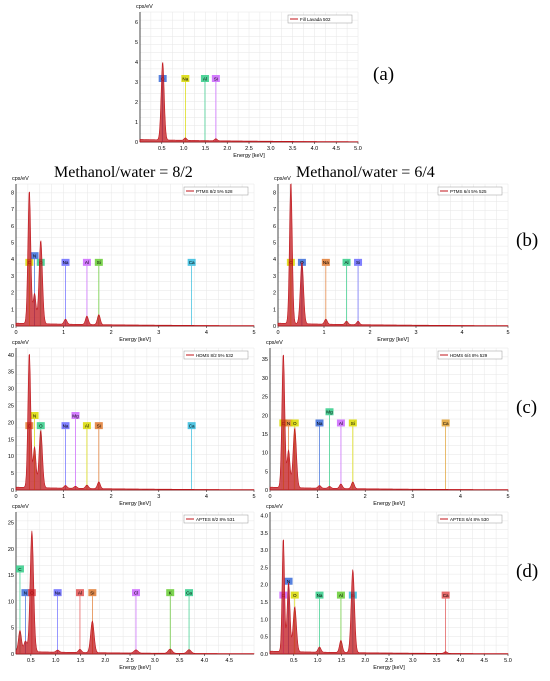  Describe the element at coordinates (215, 519) in the screenshot. I see `legend-label: APTES 8/2 8% 531` at that location.